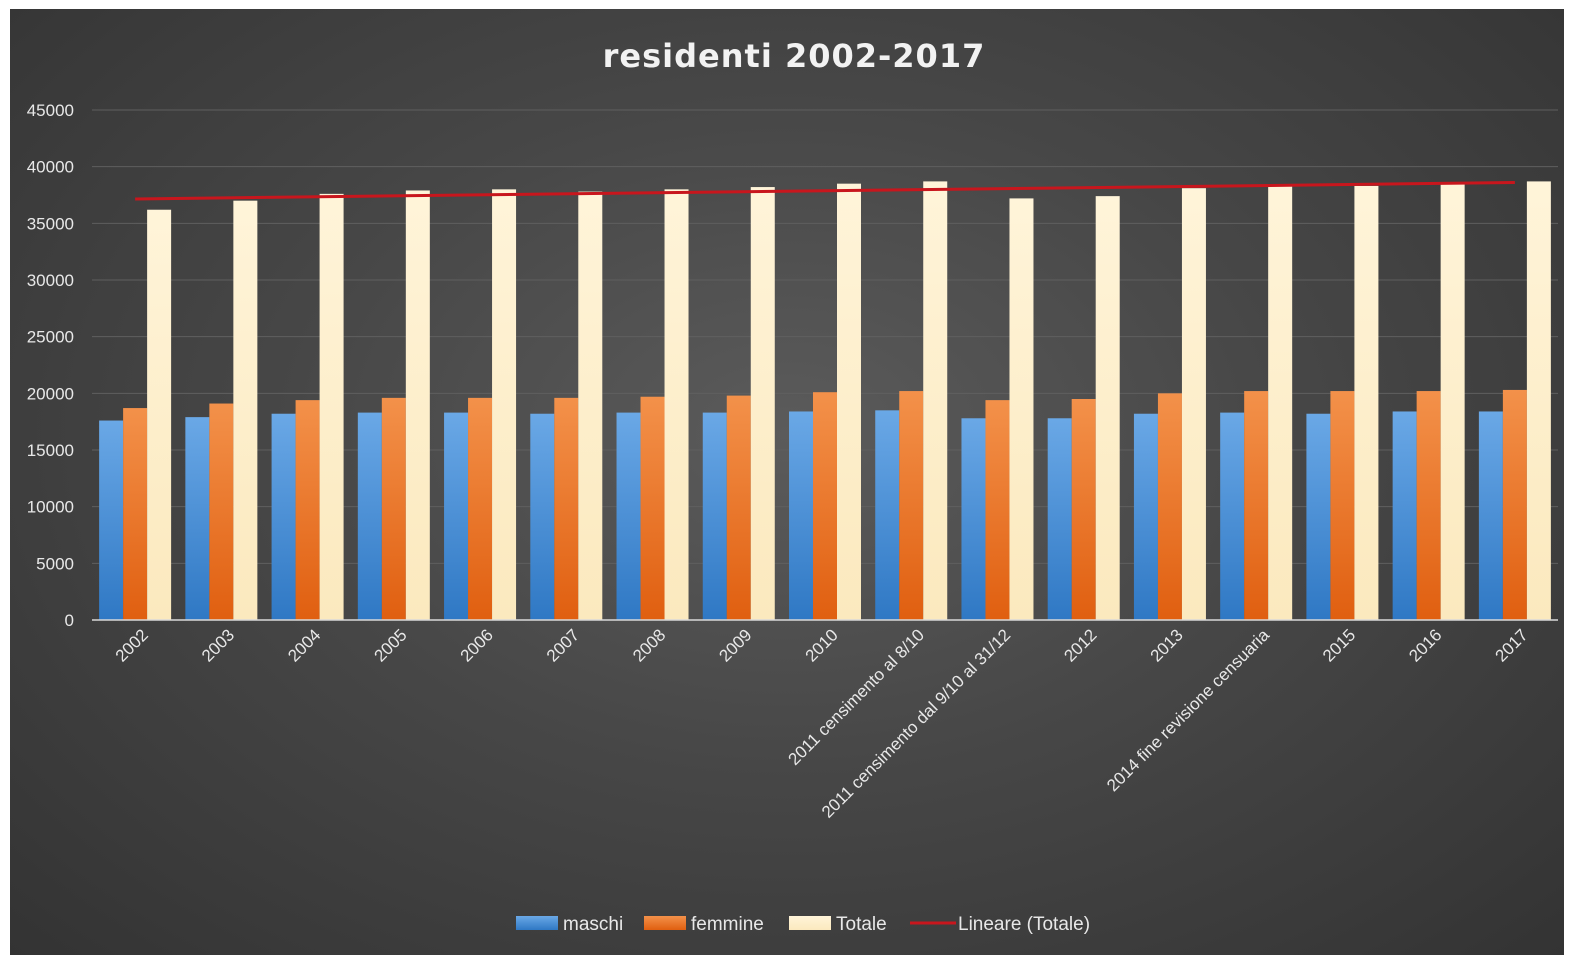 This screenshot has height=958, width=1570. Describe the element at coordinates (50, 507) in the screenshot. I see `y-tick-label: 10000` at that location.